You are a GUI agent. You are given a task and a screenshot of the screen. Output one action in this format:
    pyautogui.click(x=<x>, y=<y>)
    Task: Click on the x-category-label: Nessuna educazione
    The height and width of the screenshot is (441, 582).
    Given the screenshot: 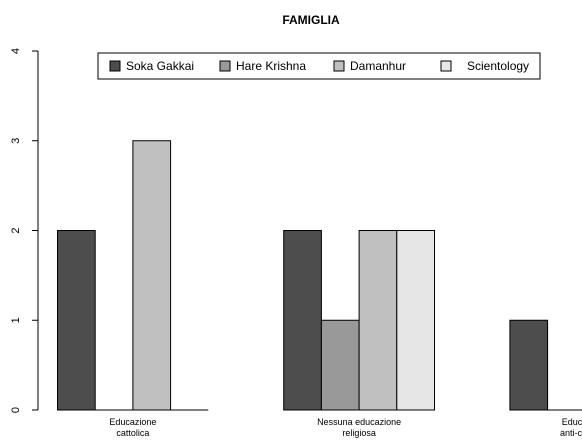 What is the action you would take?
    pyautogui.click(x=359, y=422)
    